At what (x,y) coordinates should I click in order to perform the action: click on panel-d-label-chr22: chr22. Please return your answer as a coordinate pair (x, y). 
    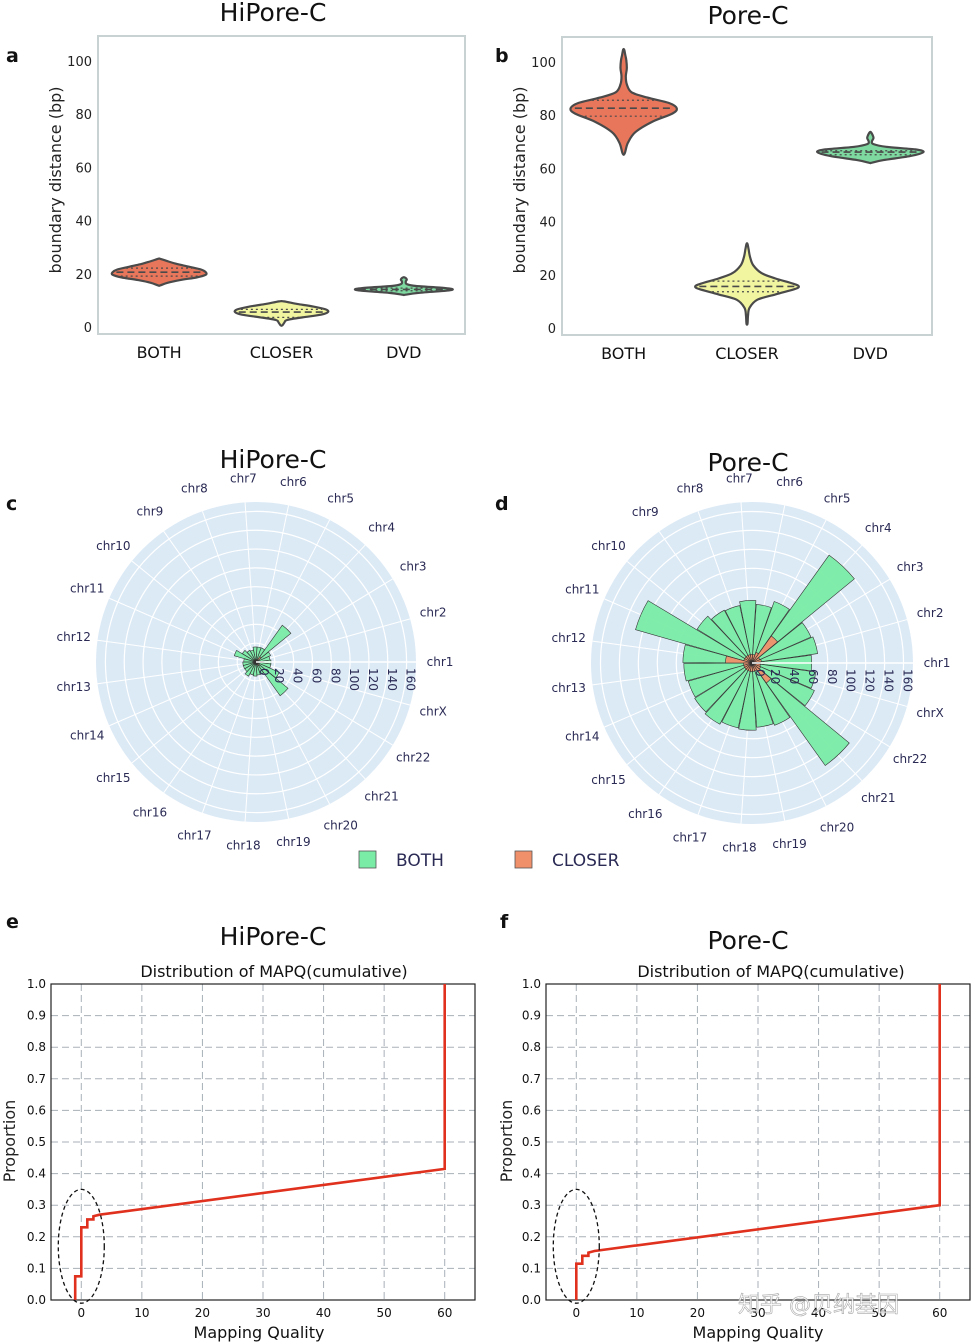
    Looking at the image, I should click on (910, 759).